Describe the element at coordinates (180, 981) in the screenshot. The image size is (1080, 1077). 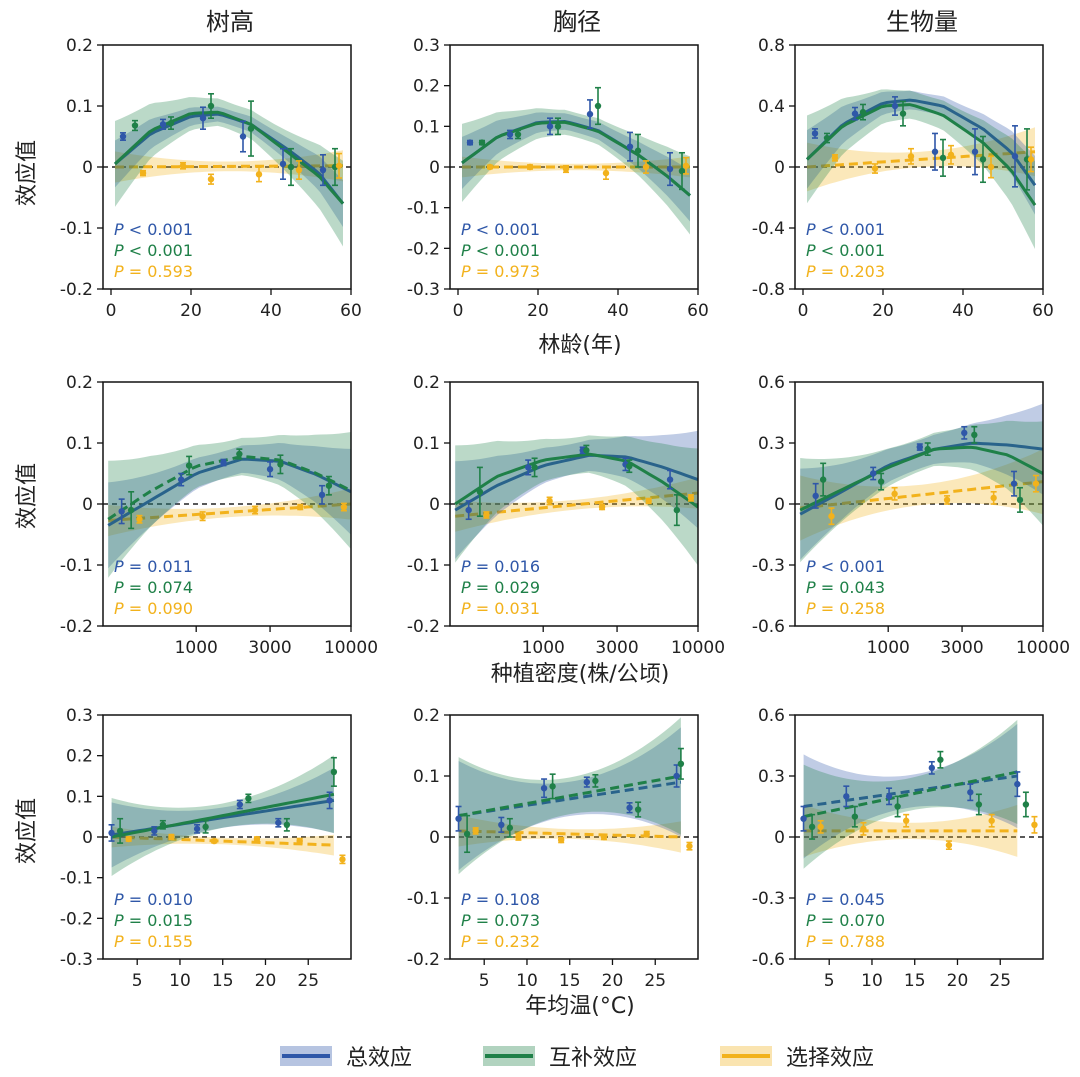
I see `x-tick-label: 10` at that location.